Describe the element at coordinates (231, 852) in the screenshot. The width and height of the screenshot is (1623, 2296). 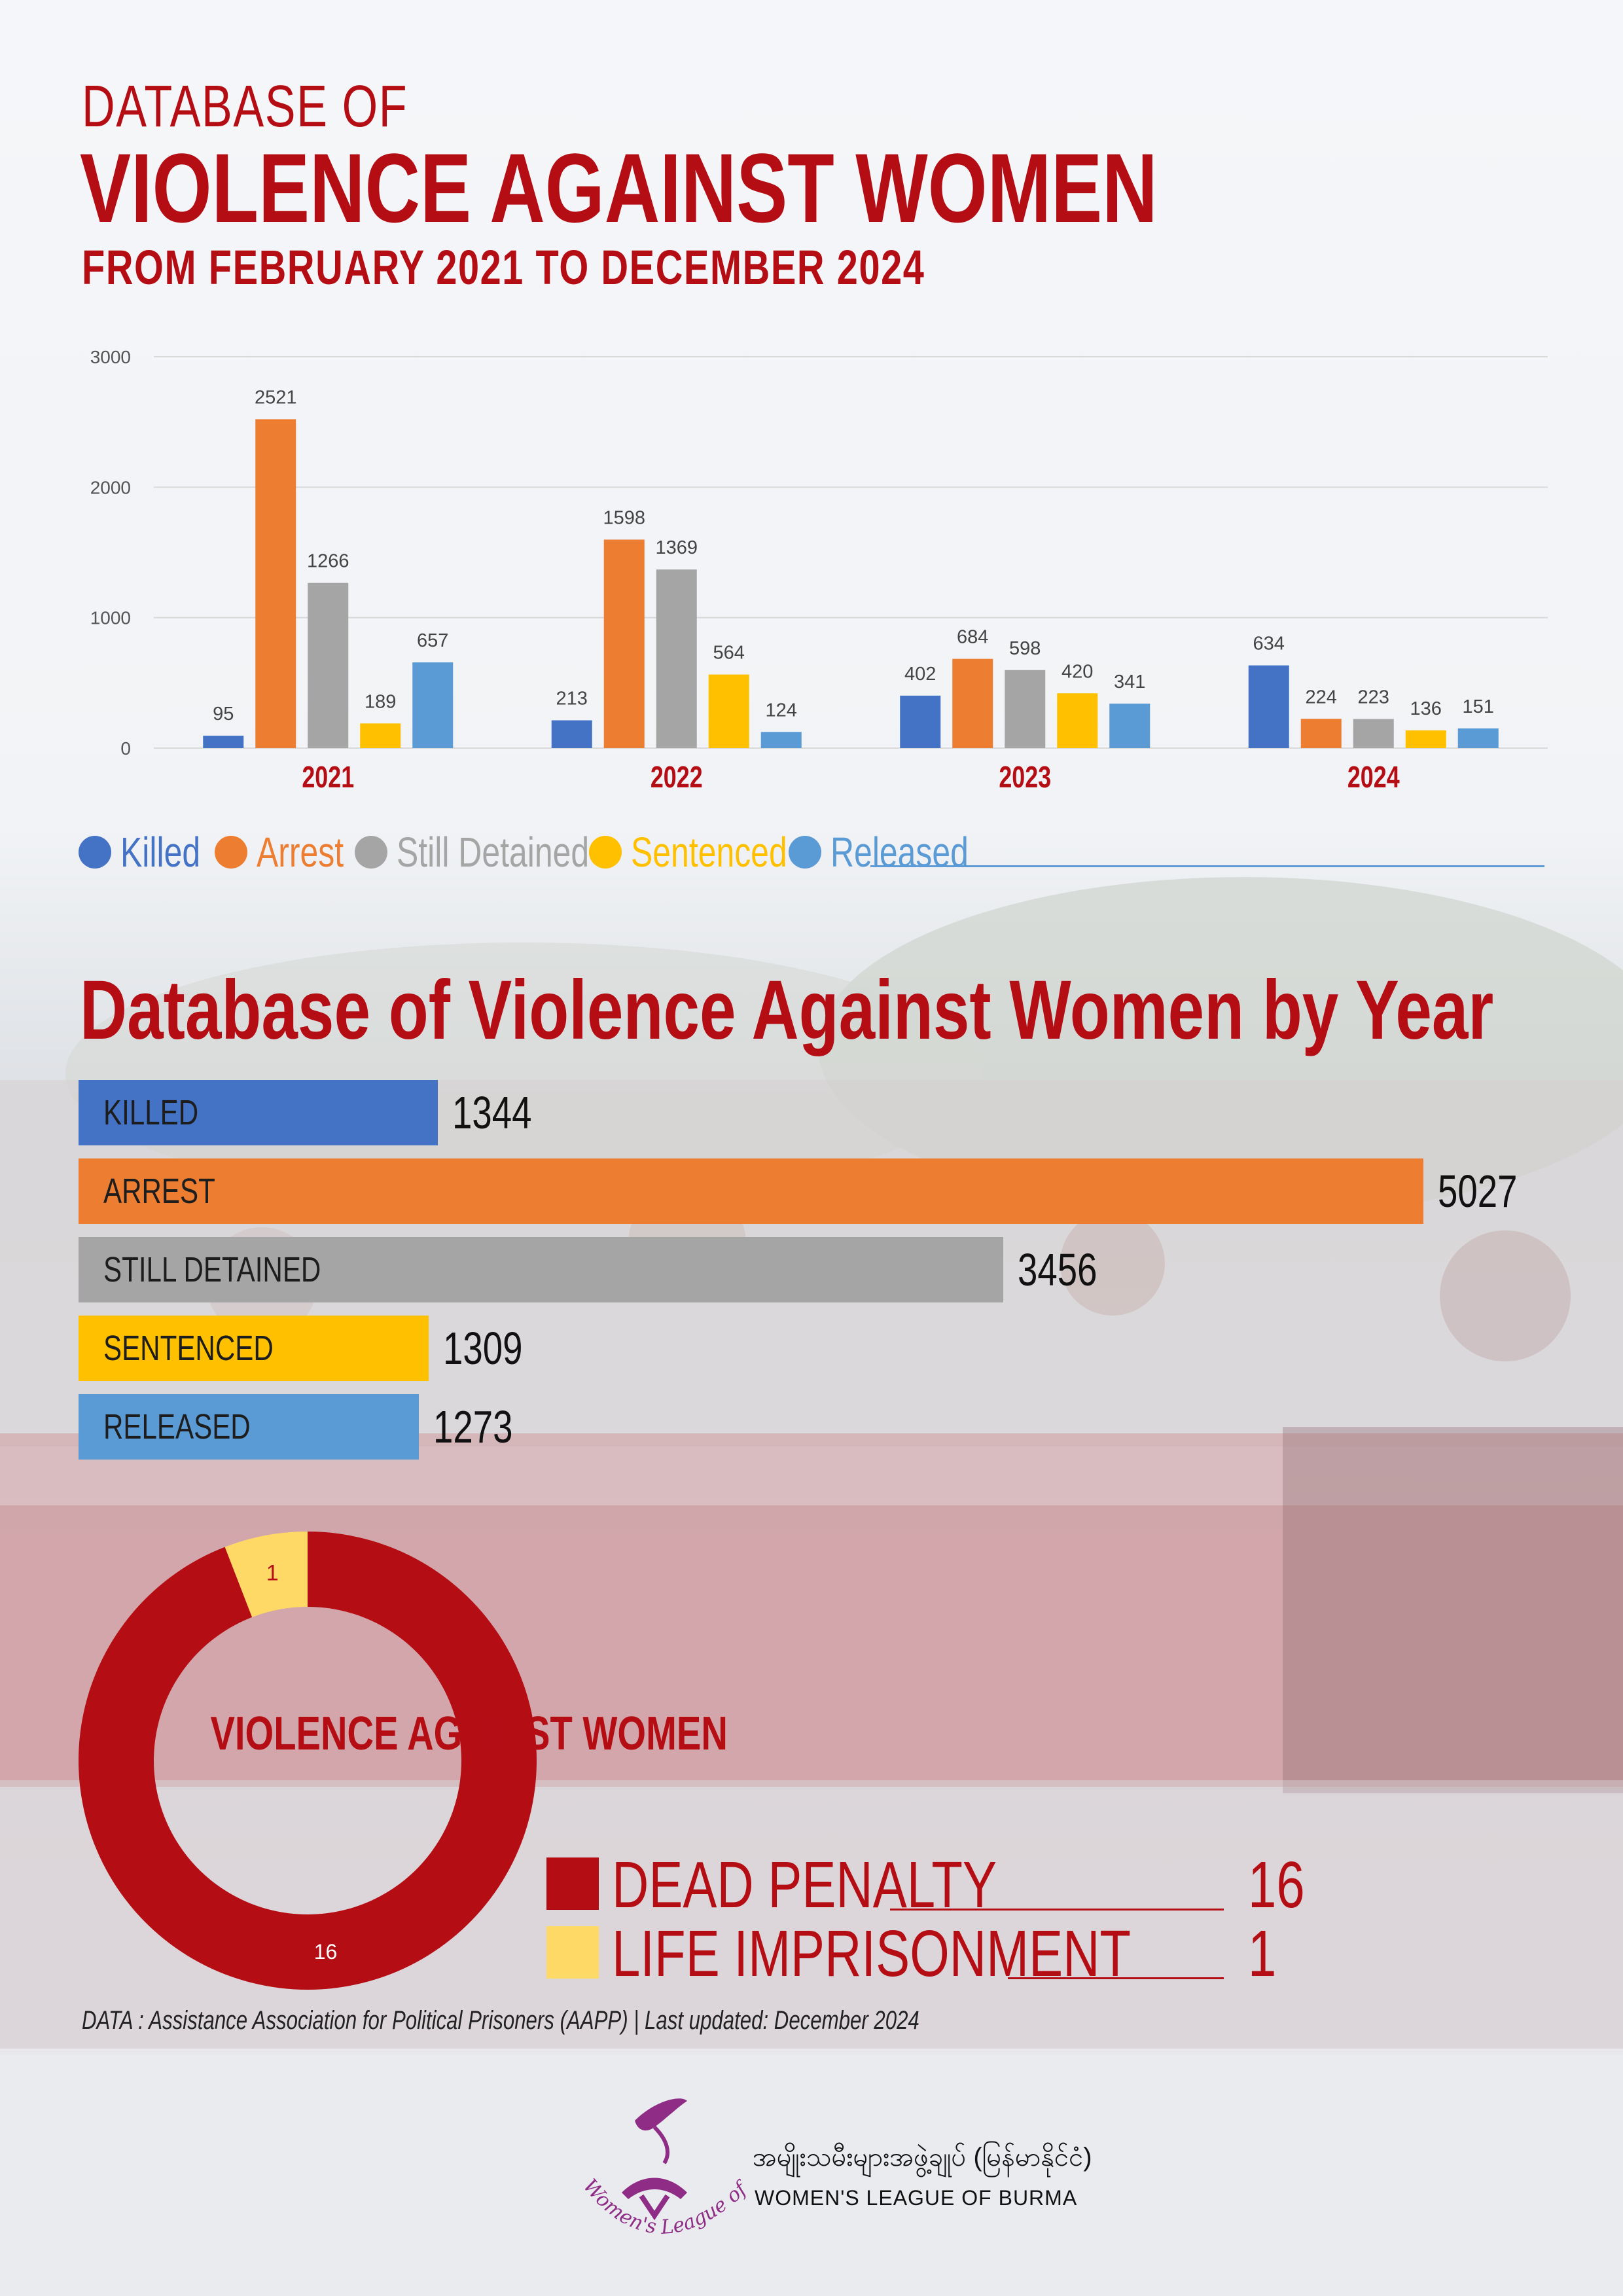
I see `legend-dot-arrest` at that location.